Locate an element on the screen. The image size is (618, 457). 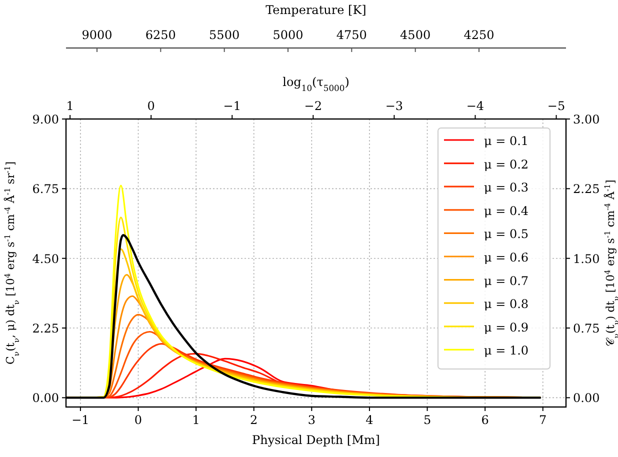
y2-tick-label: 0.75 is located at coordinates (586, 329).